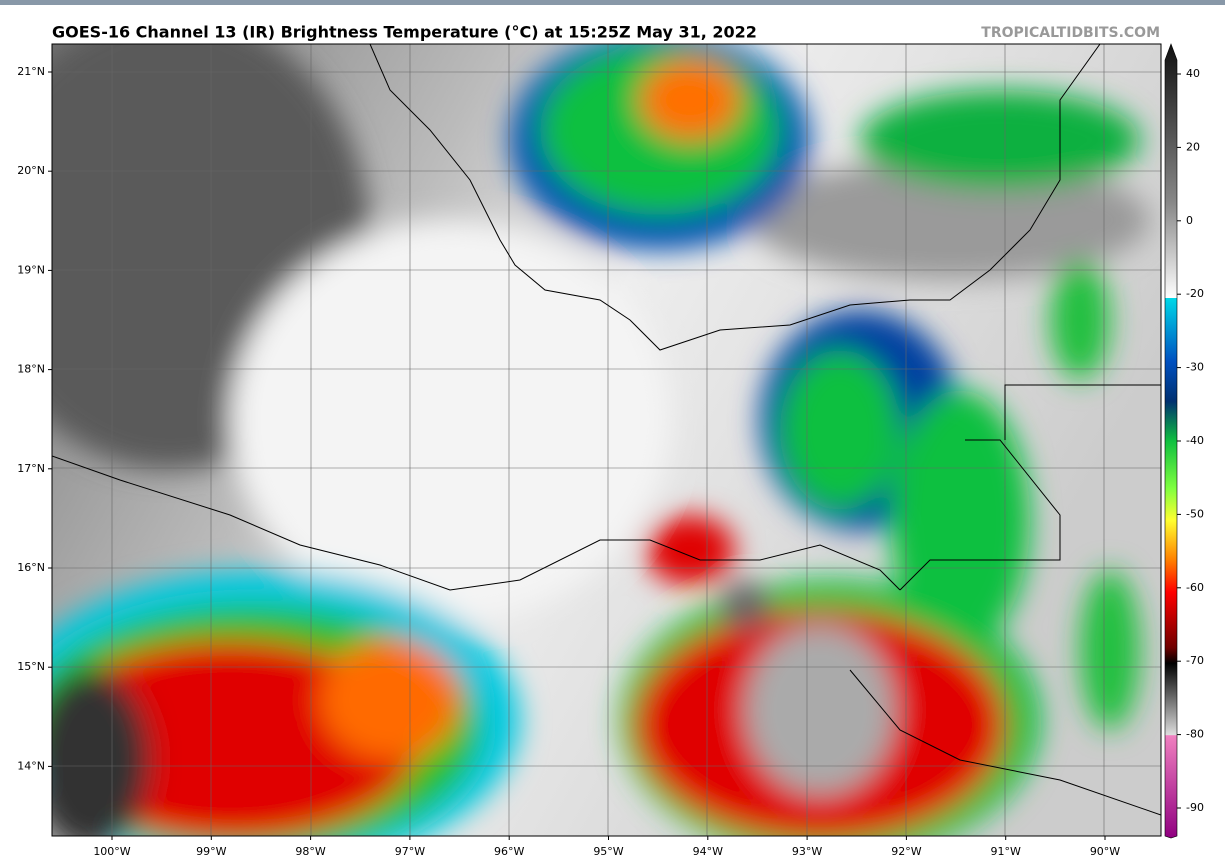 The width and height of the screenshot is (1225, 867). What do you see at coordinates (1195, 807) in the screenshot?
I see `colorbar-tick-label: -90` at bounding box center [1195, 807].